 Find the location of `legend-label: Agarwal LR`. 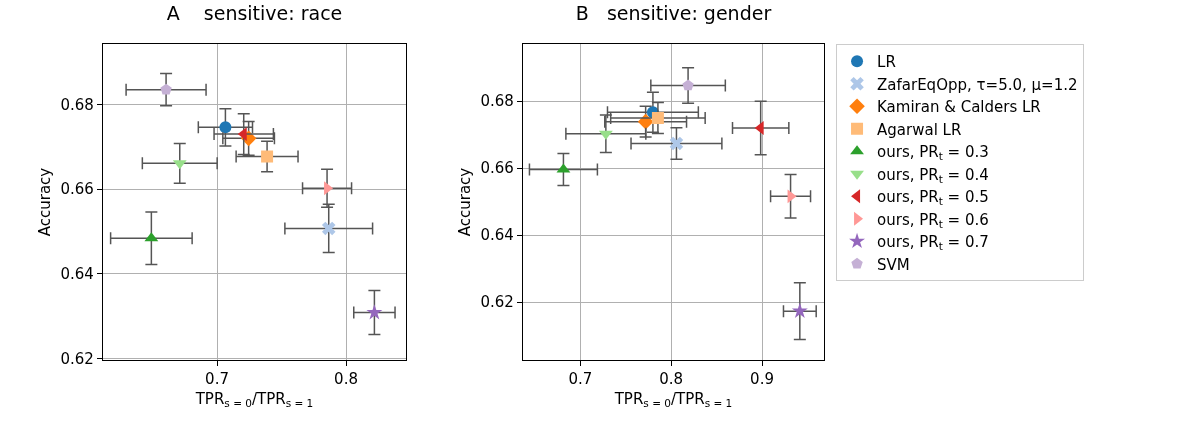

legend-label: Agarwal LR is located at coordinates (919, 129).